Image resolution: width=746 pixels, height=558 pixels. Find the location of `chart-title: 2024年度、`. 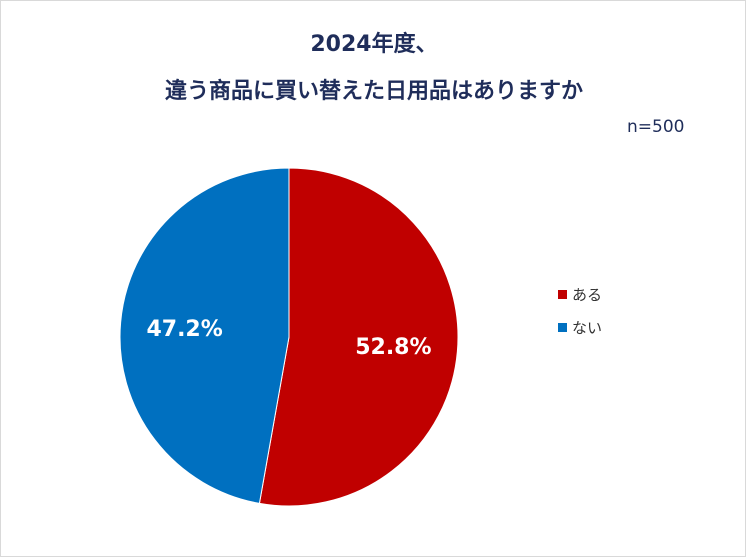

chart-title: 2024年度、 is located at coordinates (374, 44).